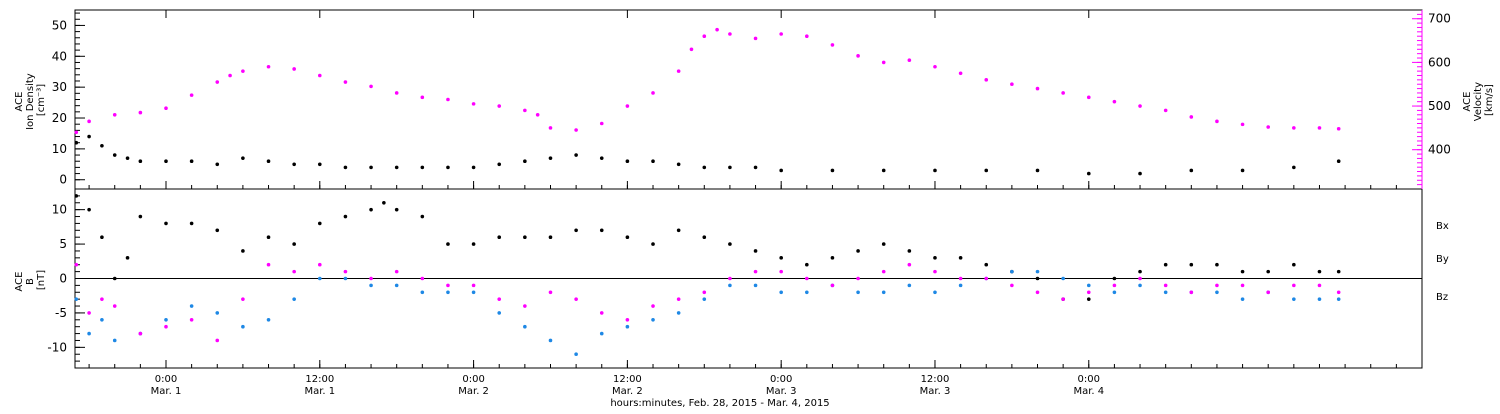 This screenshot has height=414, width=1500. I want to click on bottom-tick-label: -5, so click(61, 313).